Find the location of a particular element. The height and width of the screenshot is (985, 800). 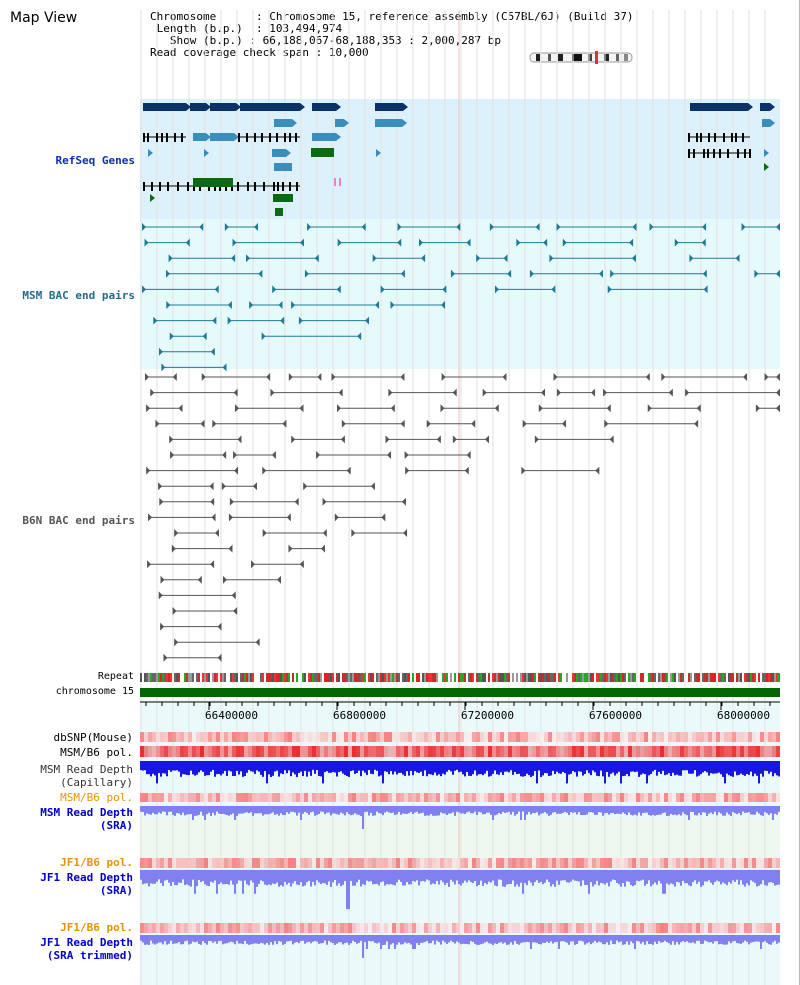

track-label-msm-read-depth-sra: MSM Read Depth (SRA) is located at coordinates (69, 819).